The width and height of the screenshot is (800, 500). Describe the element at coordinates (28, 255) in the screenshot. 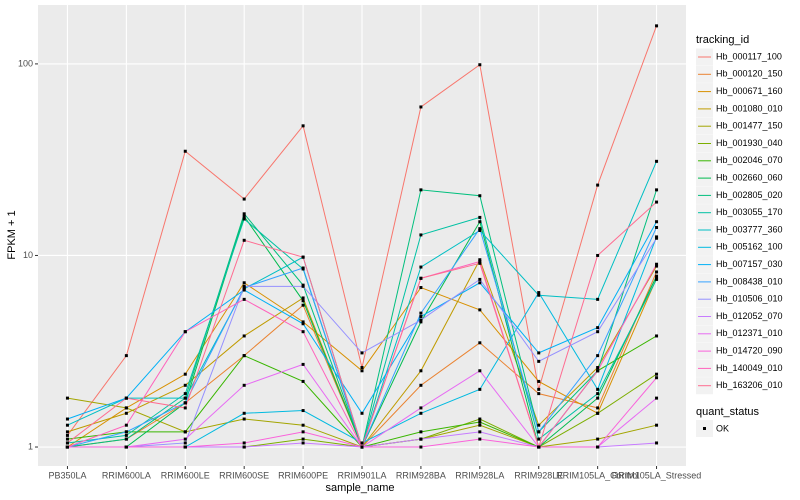

I see `y-tick-label: 10` at that location.